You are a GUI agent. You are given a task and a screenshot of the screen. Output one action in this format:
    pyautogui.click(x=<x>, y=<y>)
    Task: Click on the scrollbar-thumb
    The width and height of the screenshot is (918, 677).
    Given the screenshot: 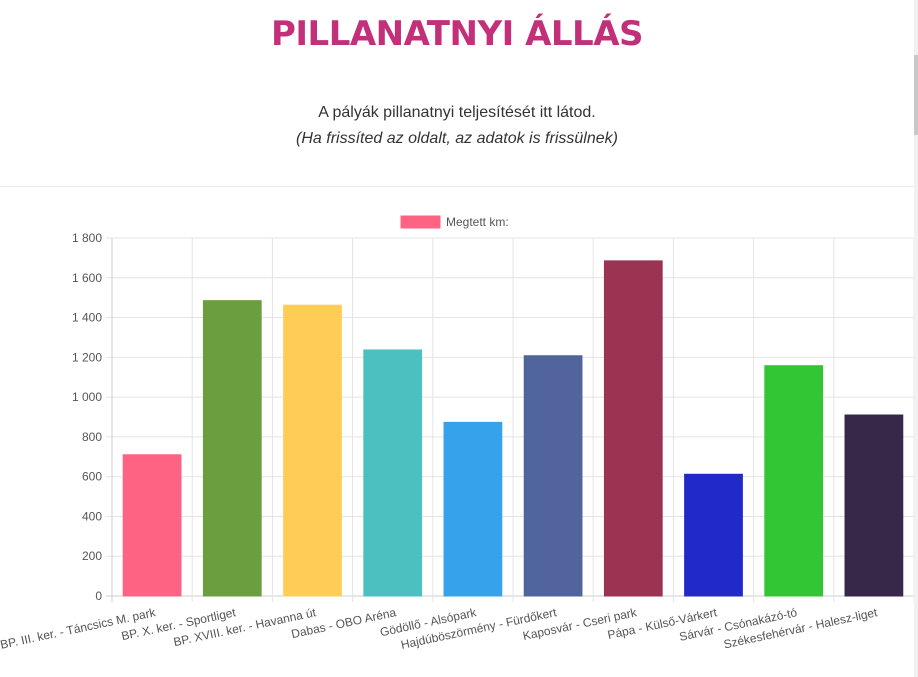 What is the action you would take?
    pyautogui.click(x=916, y=95)
    